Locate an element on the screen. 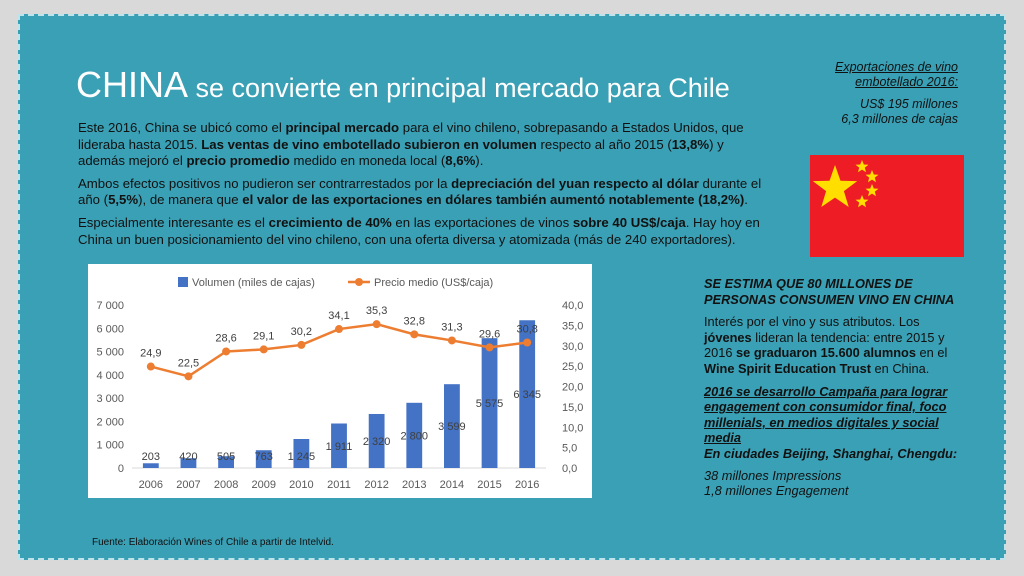 This screenshot has width=1024, height=576. export-header: Exportaciones de vino embotellado 2016: is located at coordinates (896, 74).